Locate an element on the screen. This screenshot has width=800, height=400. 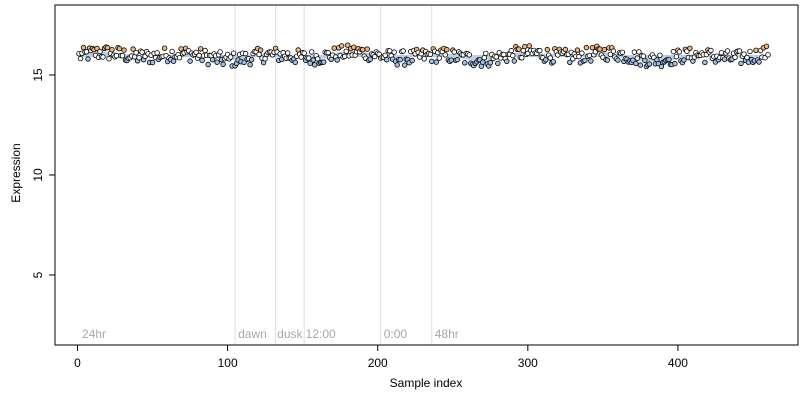
region-label: dawn is located at coordinates (252, 334).